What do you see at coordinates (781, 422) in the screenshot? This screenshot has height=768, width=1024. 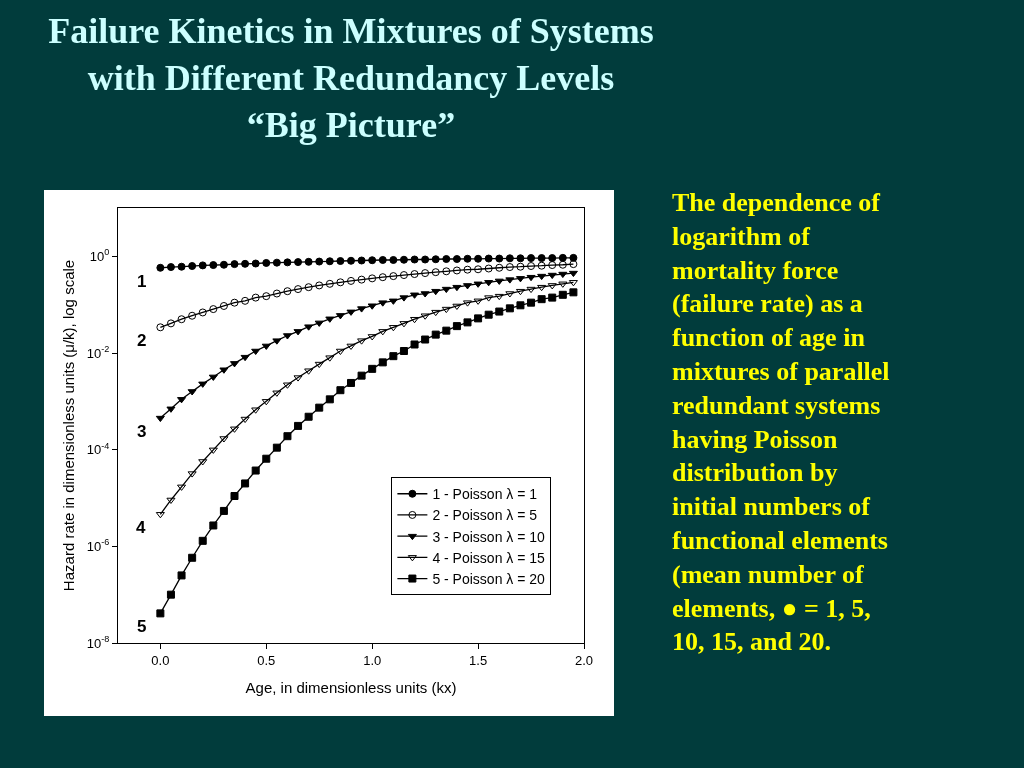 I see `text: The dependence of logarithm of mortality force (failure rate) as a function of age in mixtures of parallel redundant systems having Poisson distribution by initial numbers of functional elements (mean number of elements, ● = 1, 5, 10, 15, and 20.` at bounding box center [781, 422].